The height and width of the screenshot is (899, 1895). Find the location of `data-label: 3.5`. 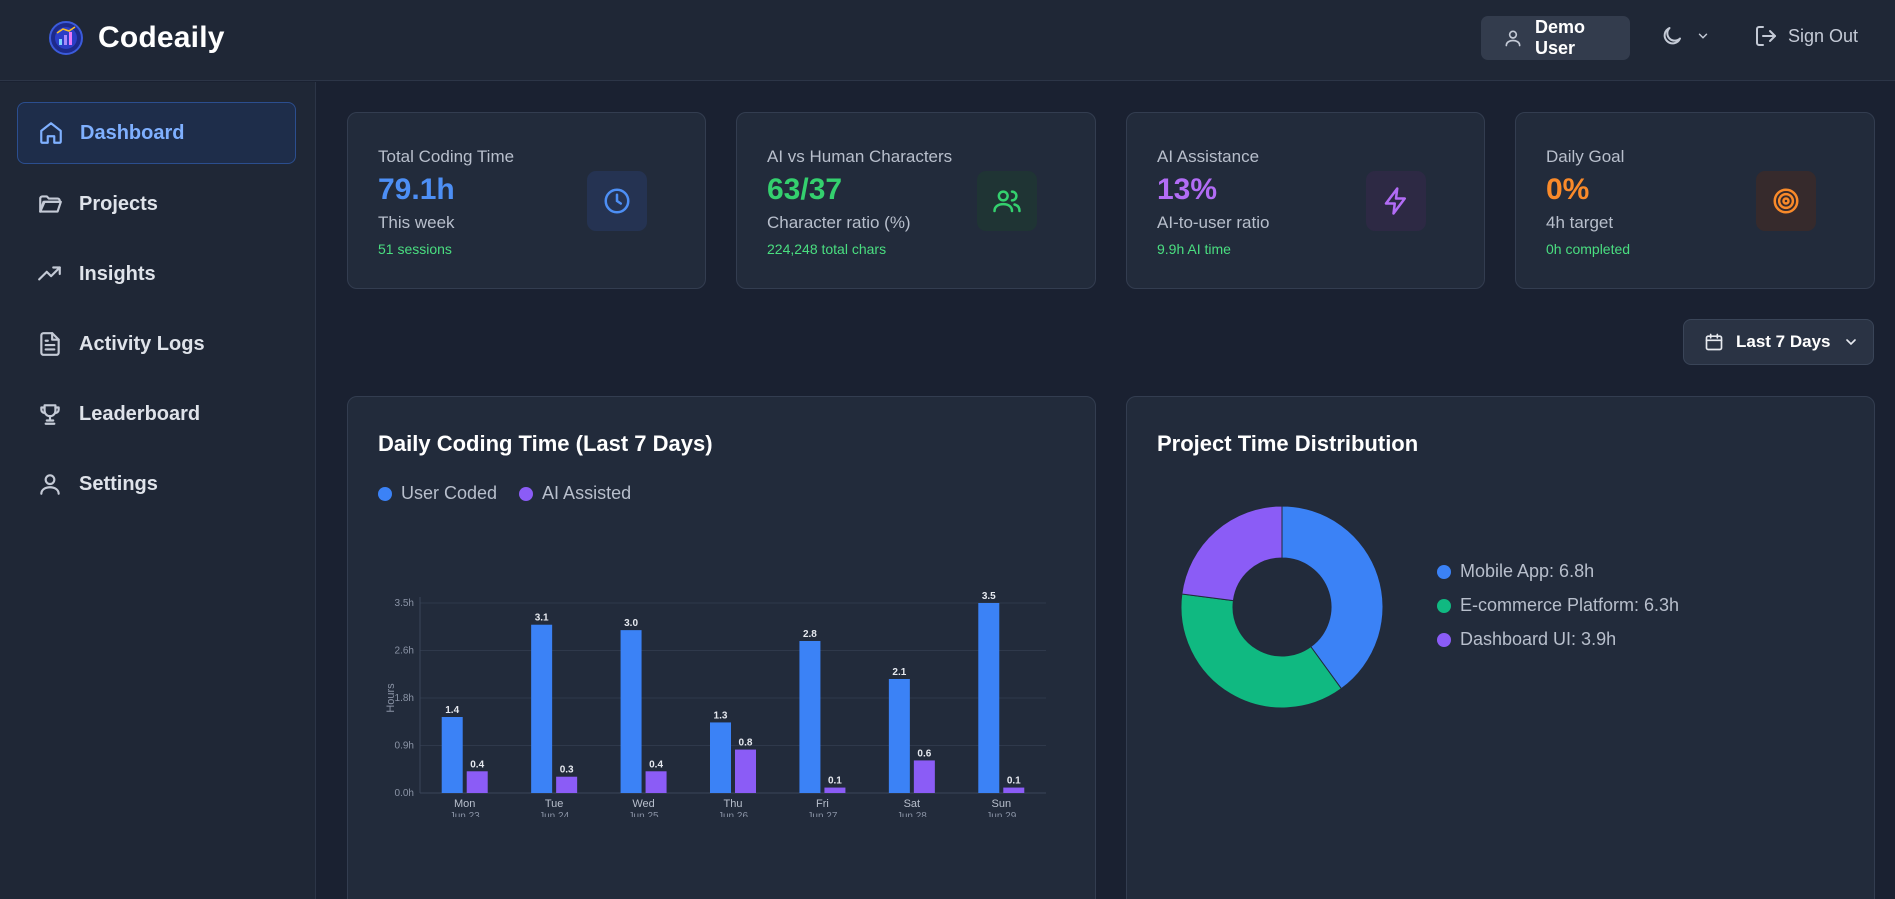

data-label: 3.5 is located at coordinates (989, 596).